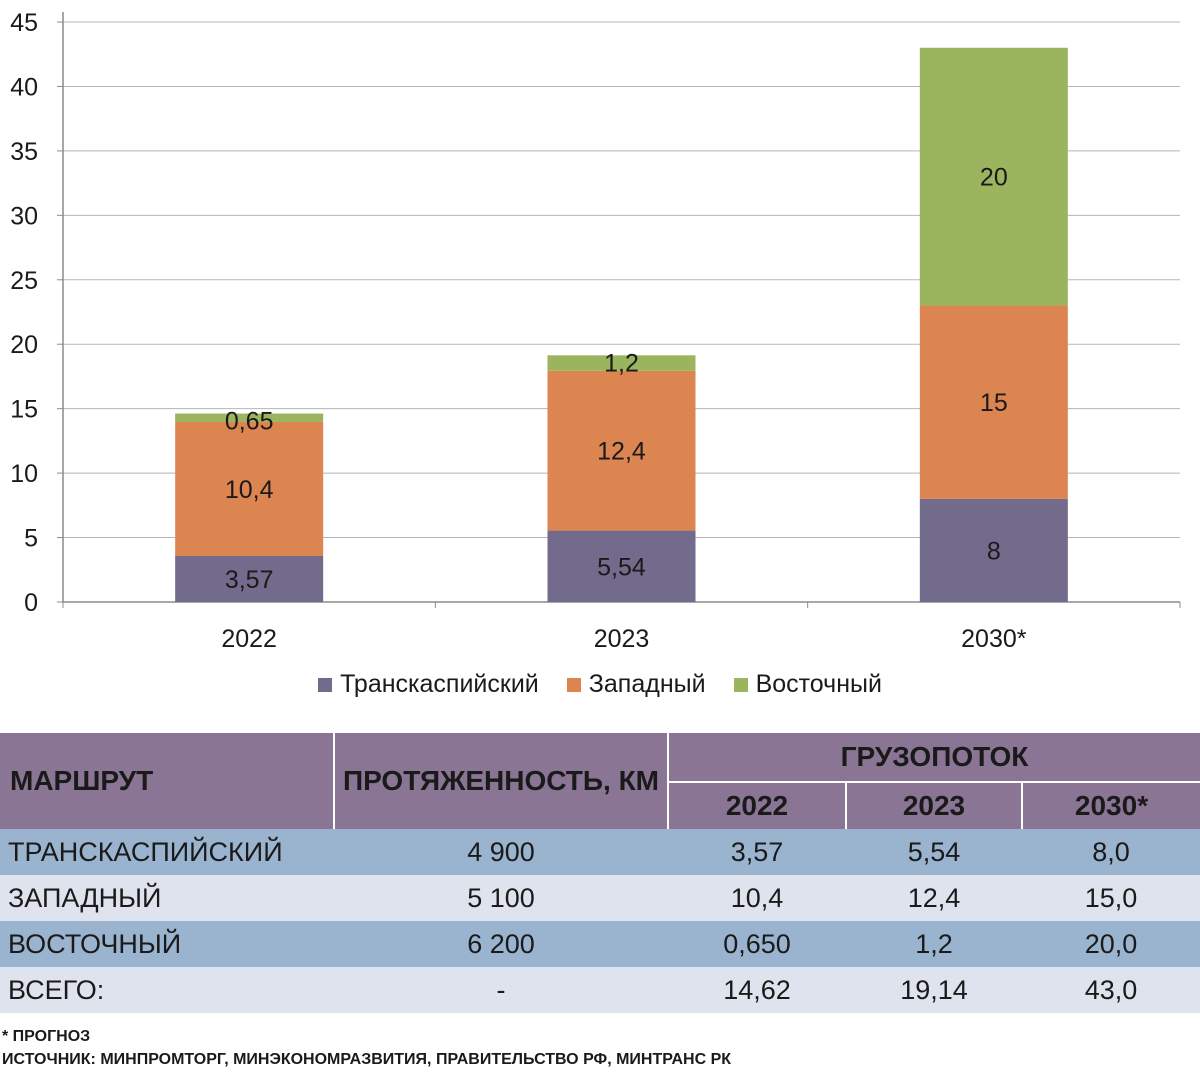 This screenshot has height=1073, width=1200. I want to click on data-label: 12,4, so click(621, 452).